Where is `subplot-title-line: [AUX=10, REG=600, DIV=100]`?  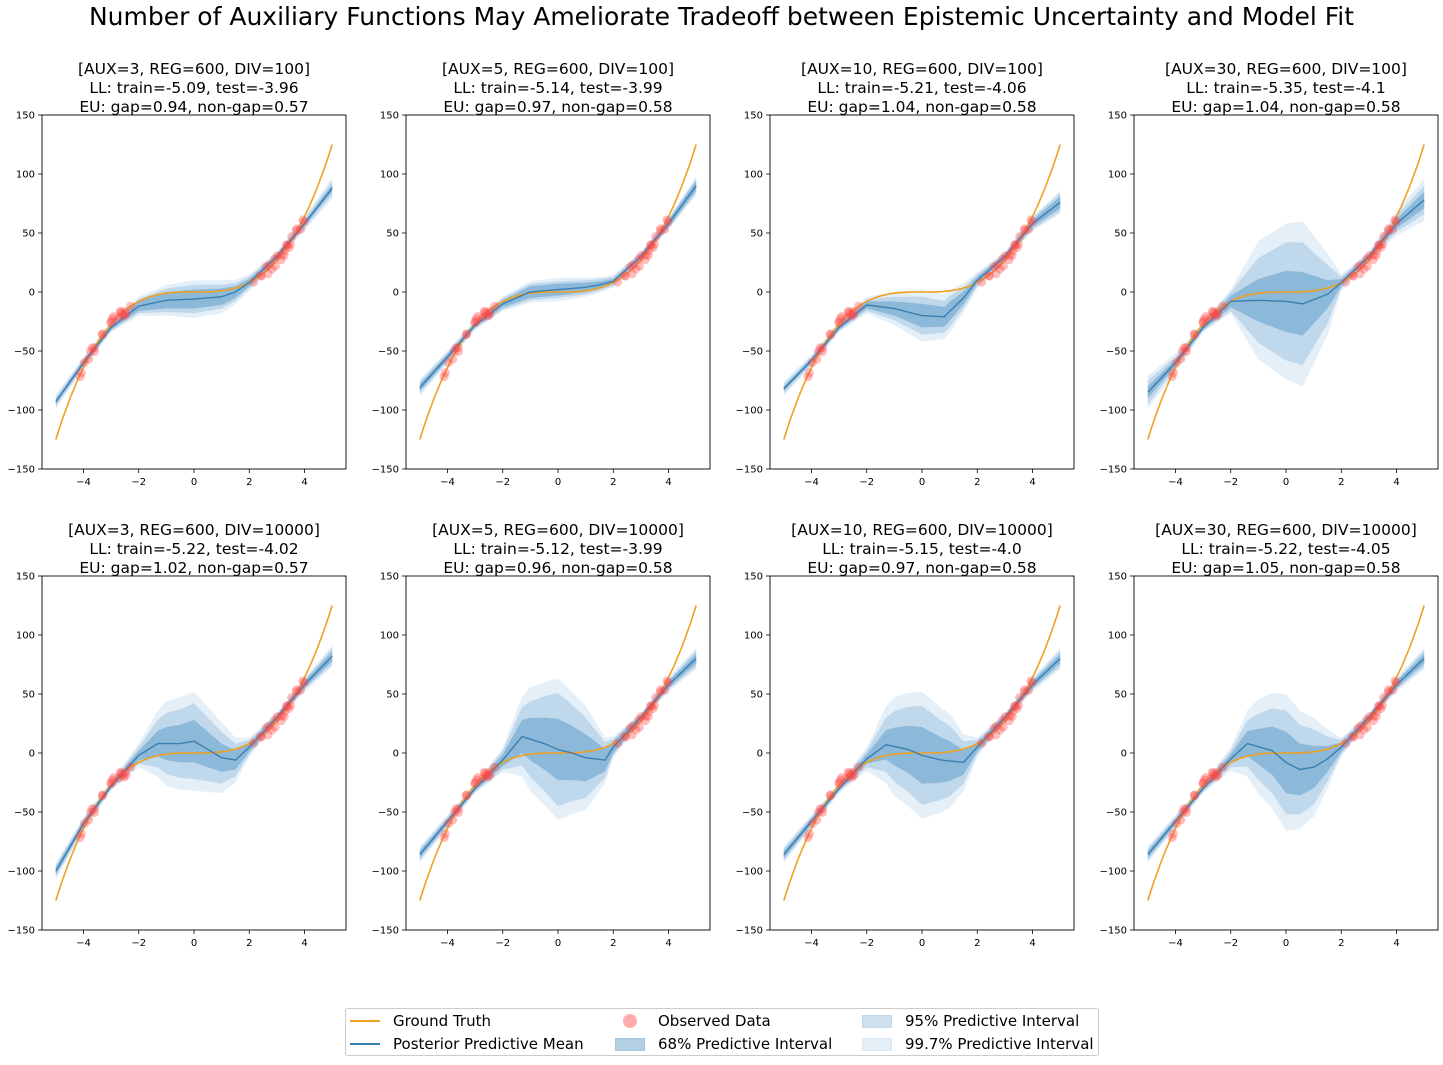
subplot-title-line: [AUX=10, REG=600, DIV=100] is located at coordinates (922, 69).